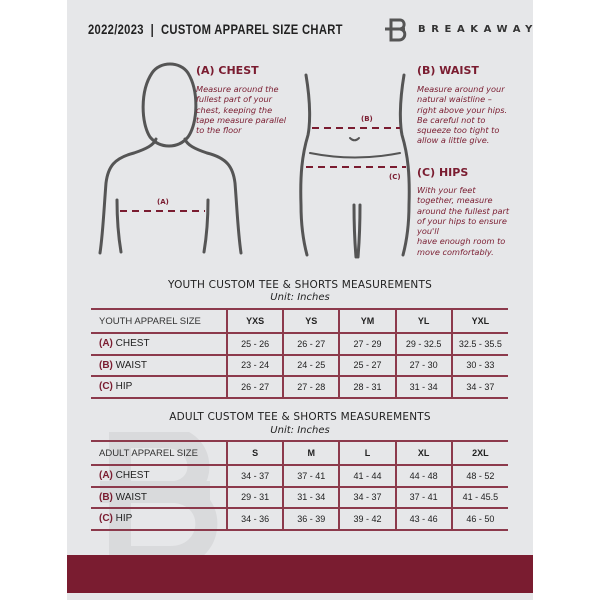 The height and width of the screenshot is (600, 600). I want to click on chest-marker: (A), so click(163, 202).